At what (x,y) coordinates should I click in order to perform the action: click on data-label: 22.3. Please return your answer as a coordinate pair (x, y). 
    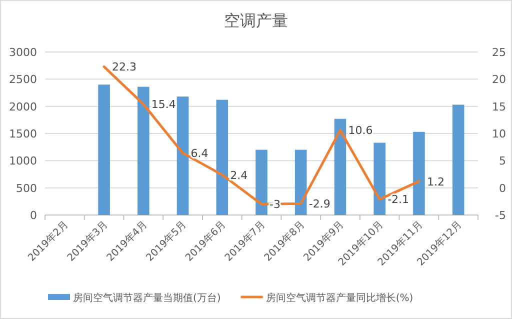
    Looking at the image, I should click on (124, 67).